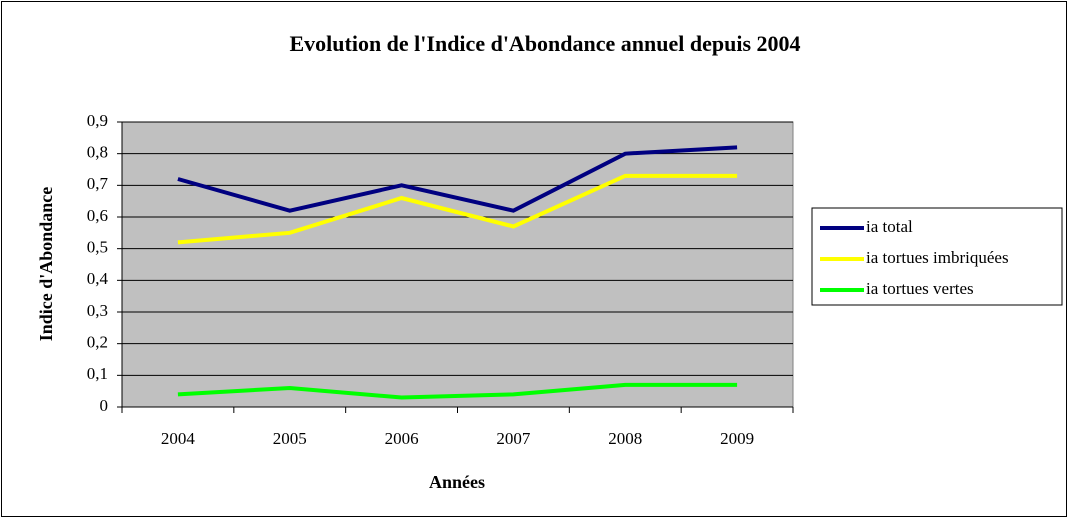 The width and height of the screenshot is (1069, 519). Describe the element at coordinates (97, 373) in the screenshot. I see `y-tick-label: 0,1` at that location.